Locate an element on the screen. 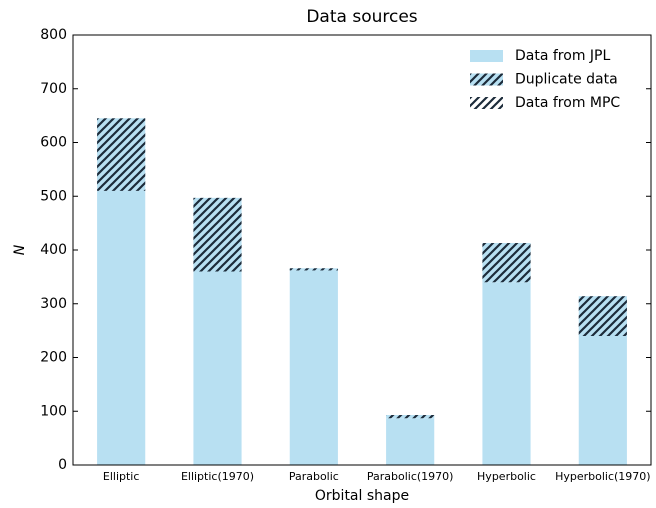 The height and width of the screenshot is (508, 656). y-tick-label: 0 is located at coordinates (62, 465).